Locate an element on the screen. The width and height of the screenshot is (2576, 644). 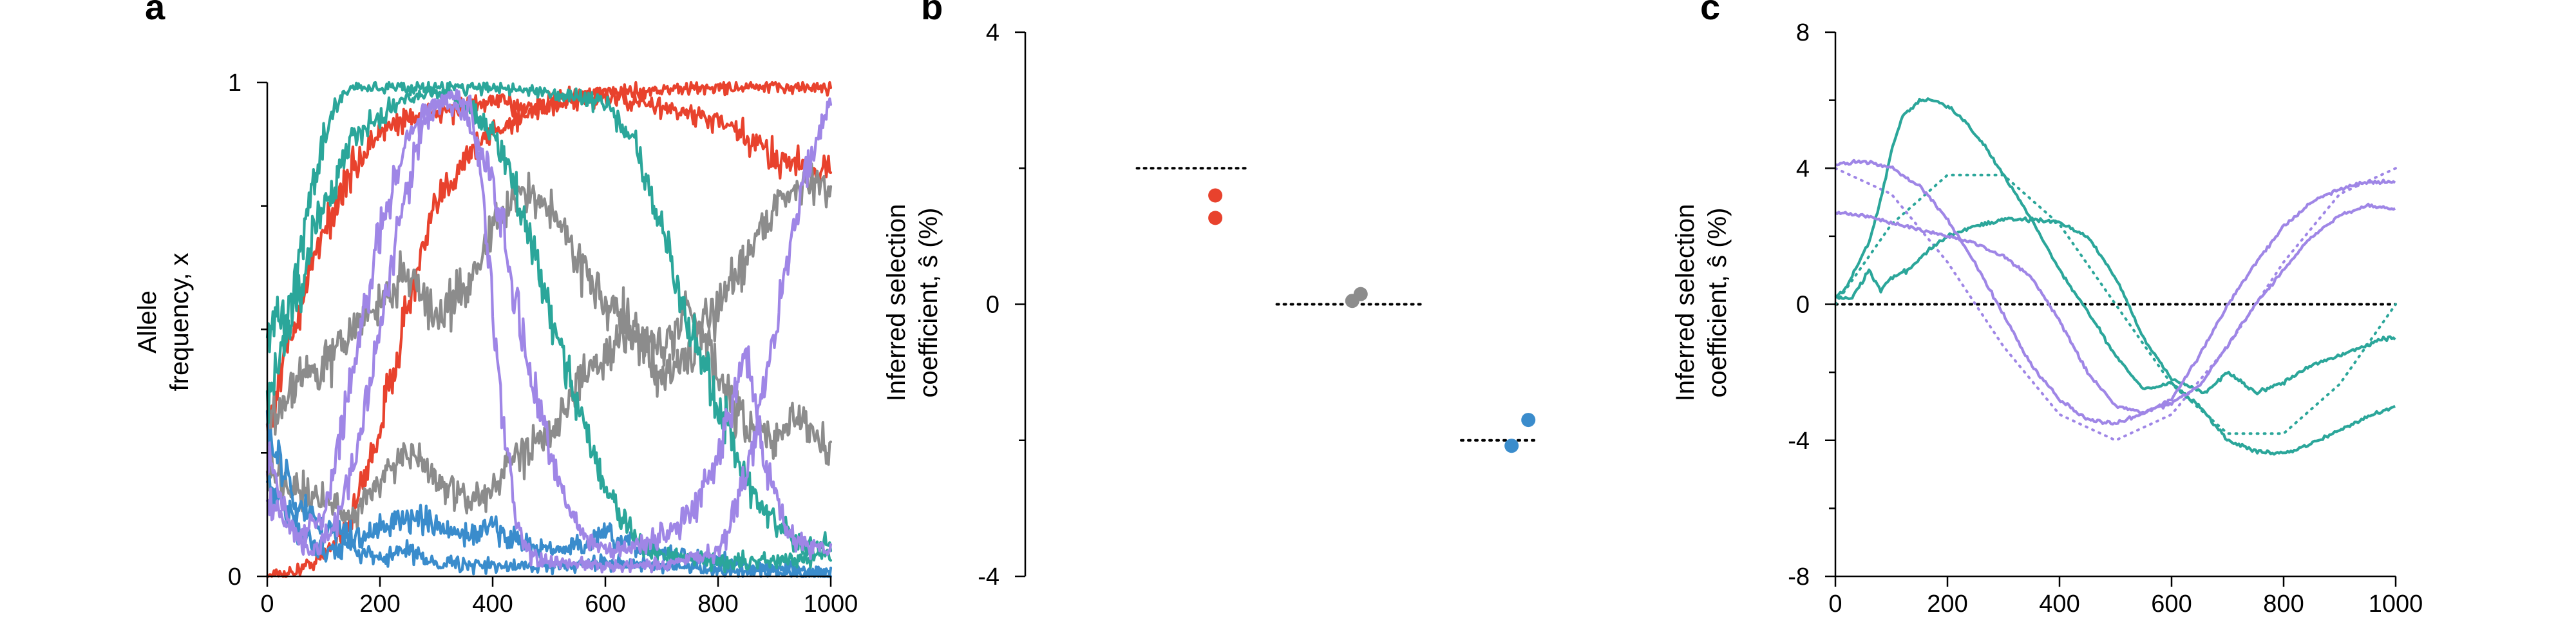
panel-c-x-tick-label: 200 is located at coordinates (1947, 604).